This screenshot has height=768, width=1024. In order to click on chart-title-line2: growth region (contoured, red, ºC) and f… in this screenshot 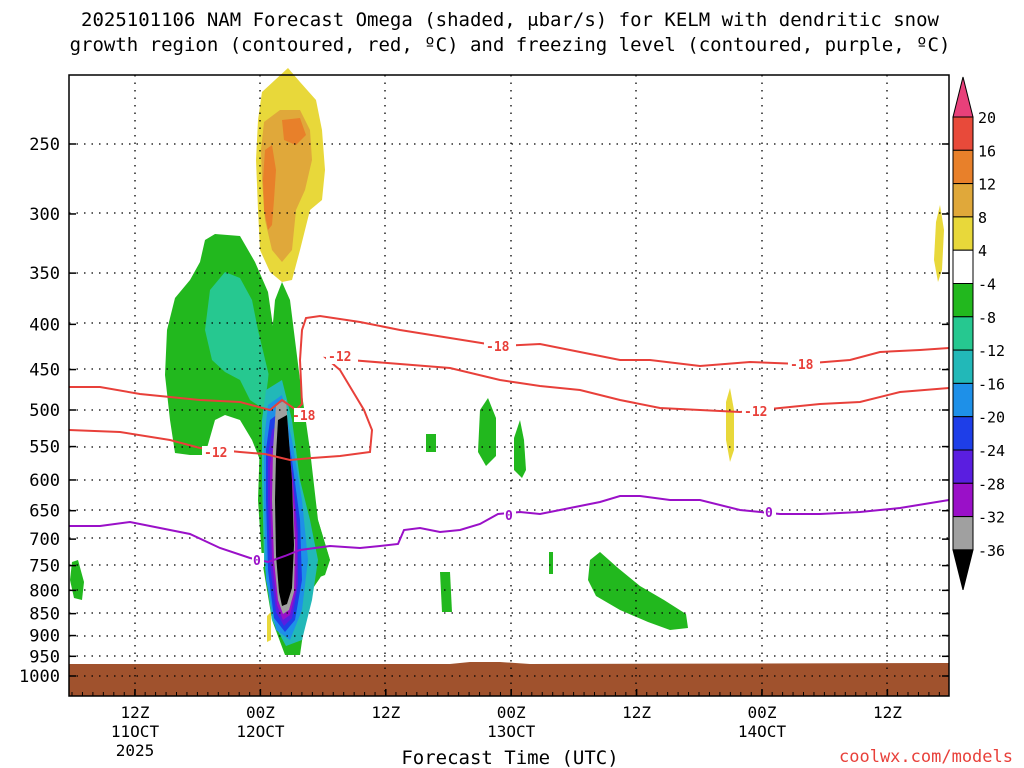, I will do `click(510, 45)`.